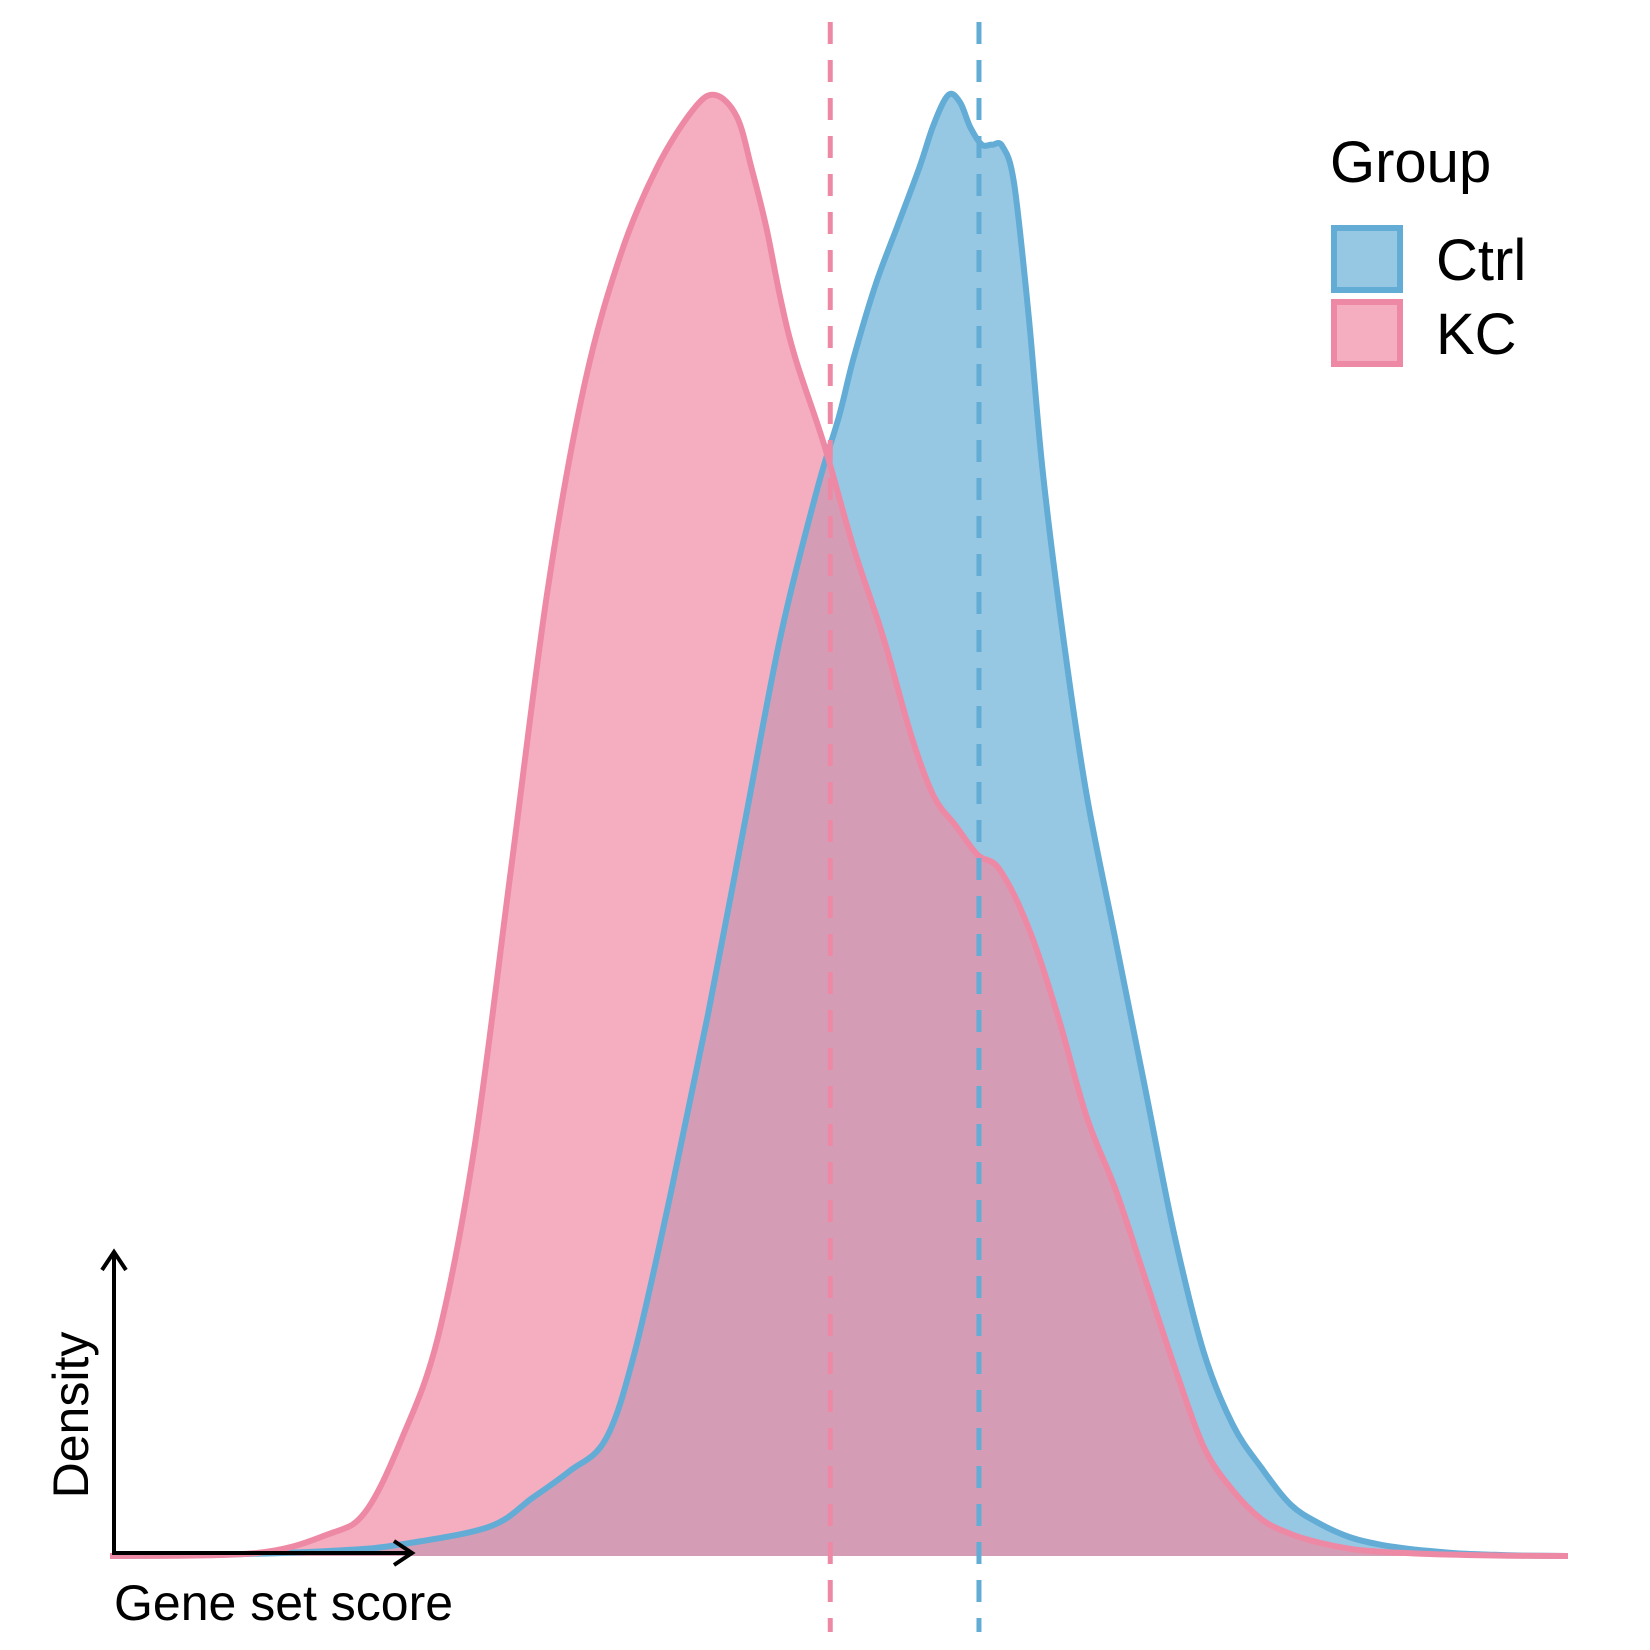 The height and width of the screenshot is (1650, 1650). What do you see at coordinates (1476, 334) in the screenshot?
I see `legend-label-kc: KC` at bounding box center [1476, 334].